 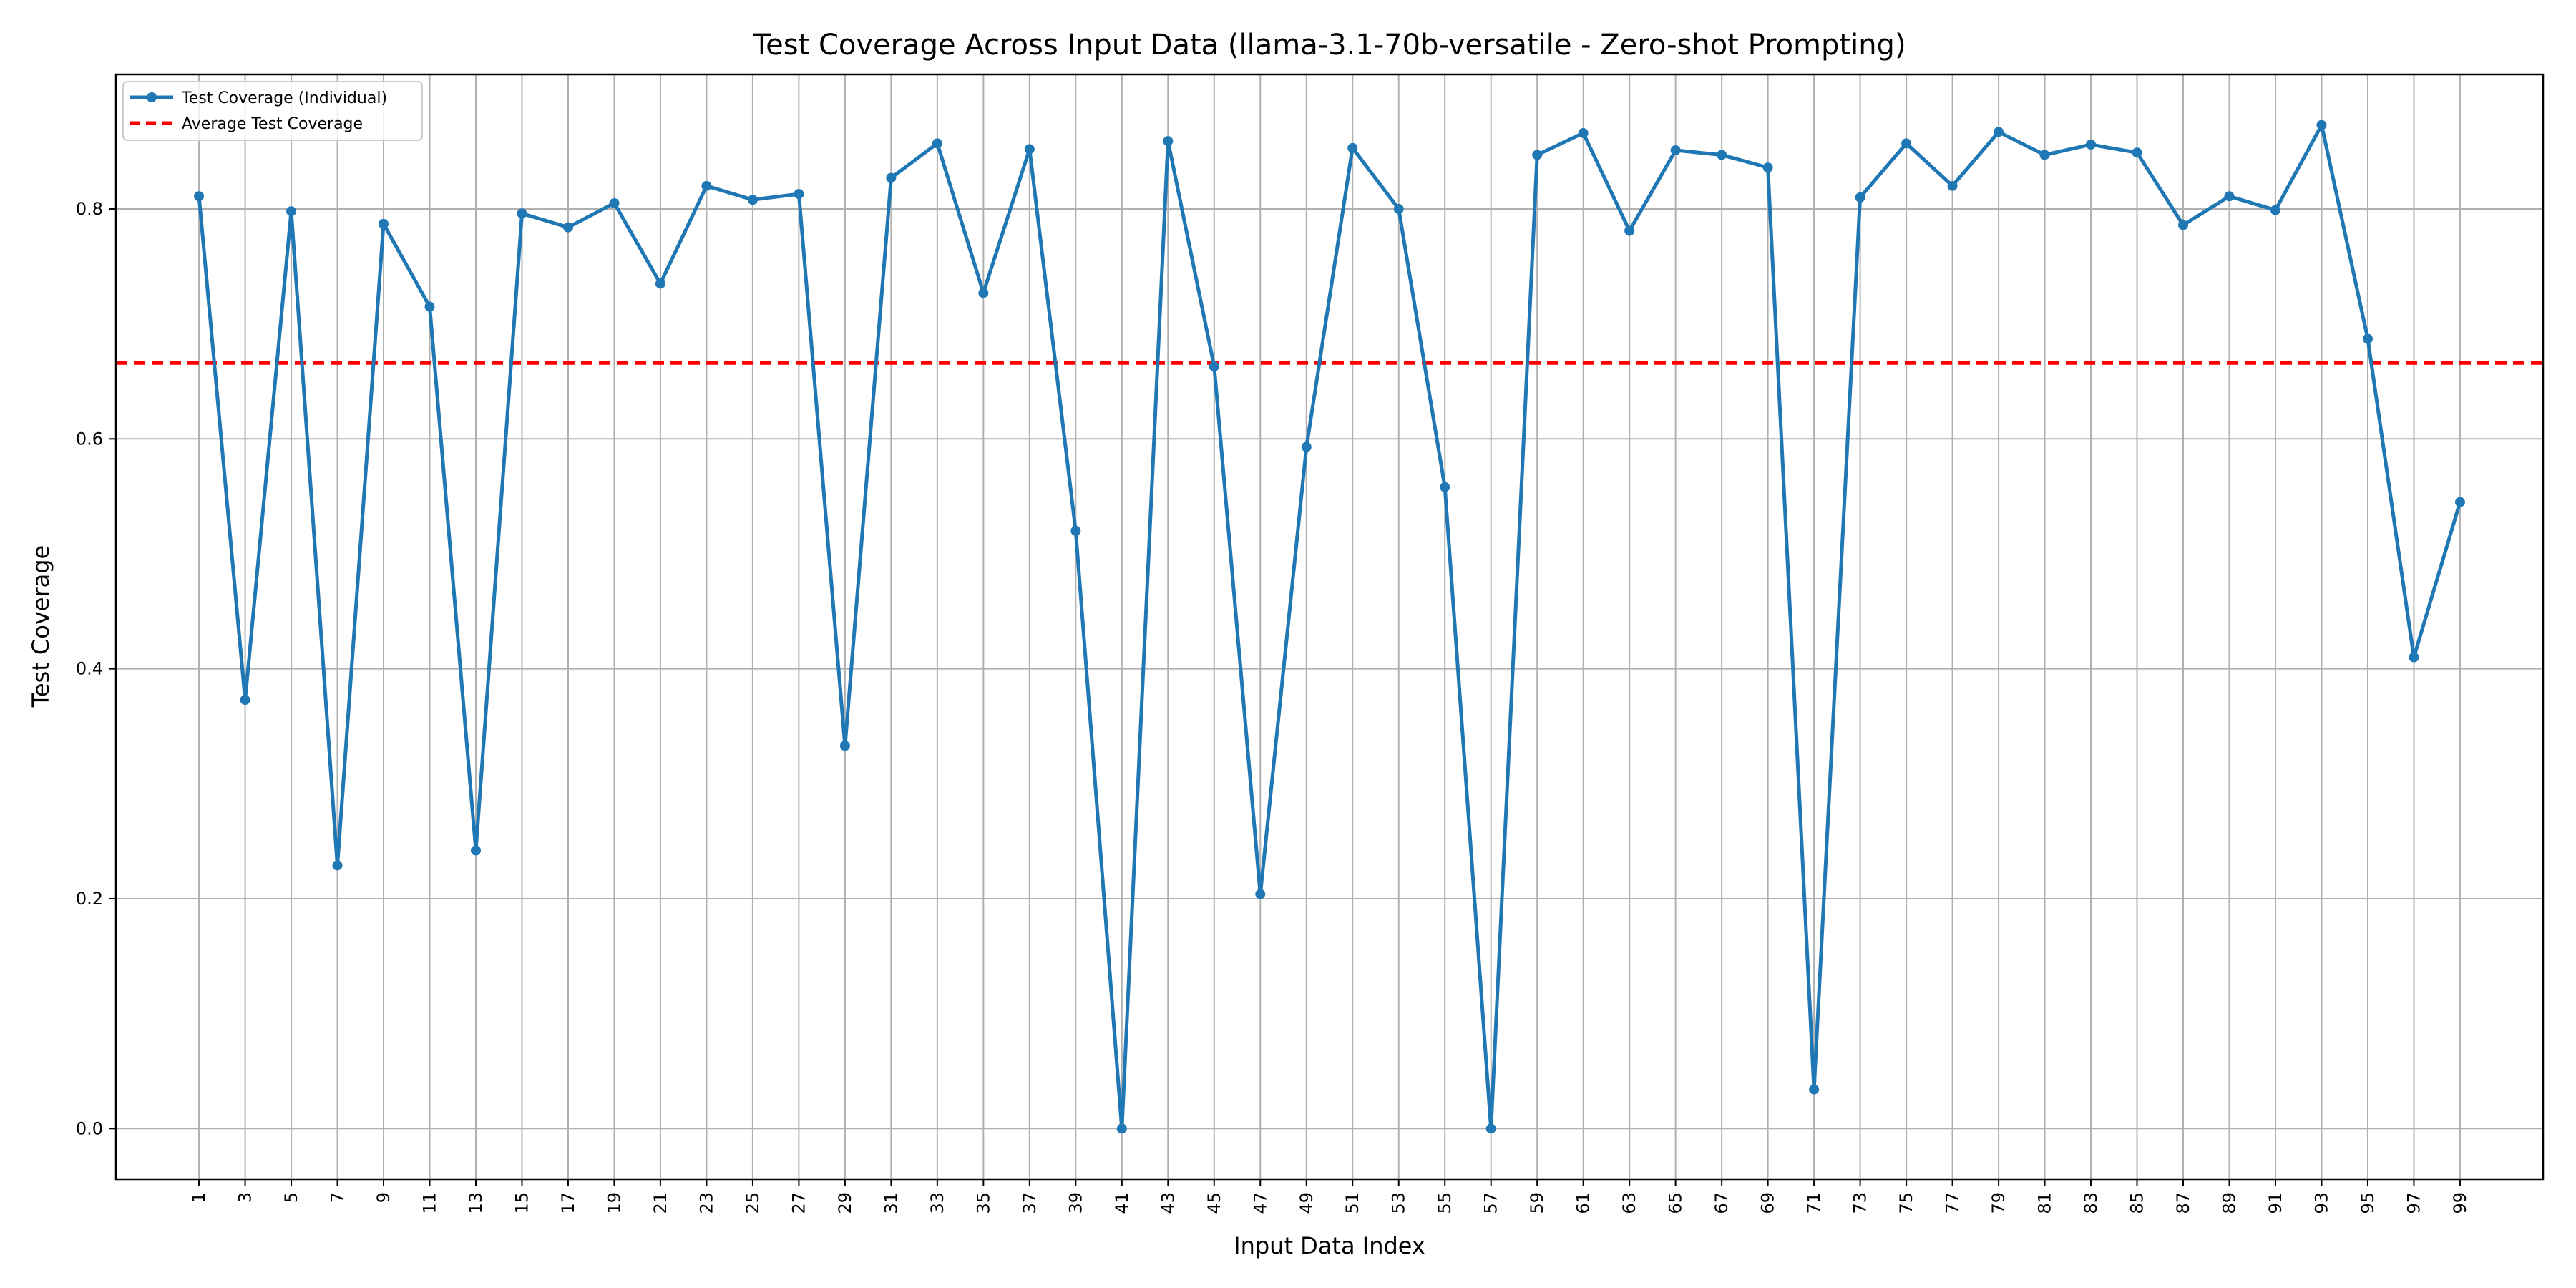 I want to click on x-tick-label: 17, so click(x=568, y=1203).